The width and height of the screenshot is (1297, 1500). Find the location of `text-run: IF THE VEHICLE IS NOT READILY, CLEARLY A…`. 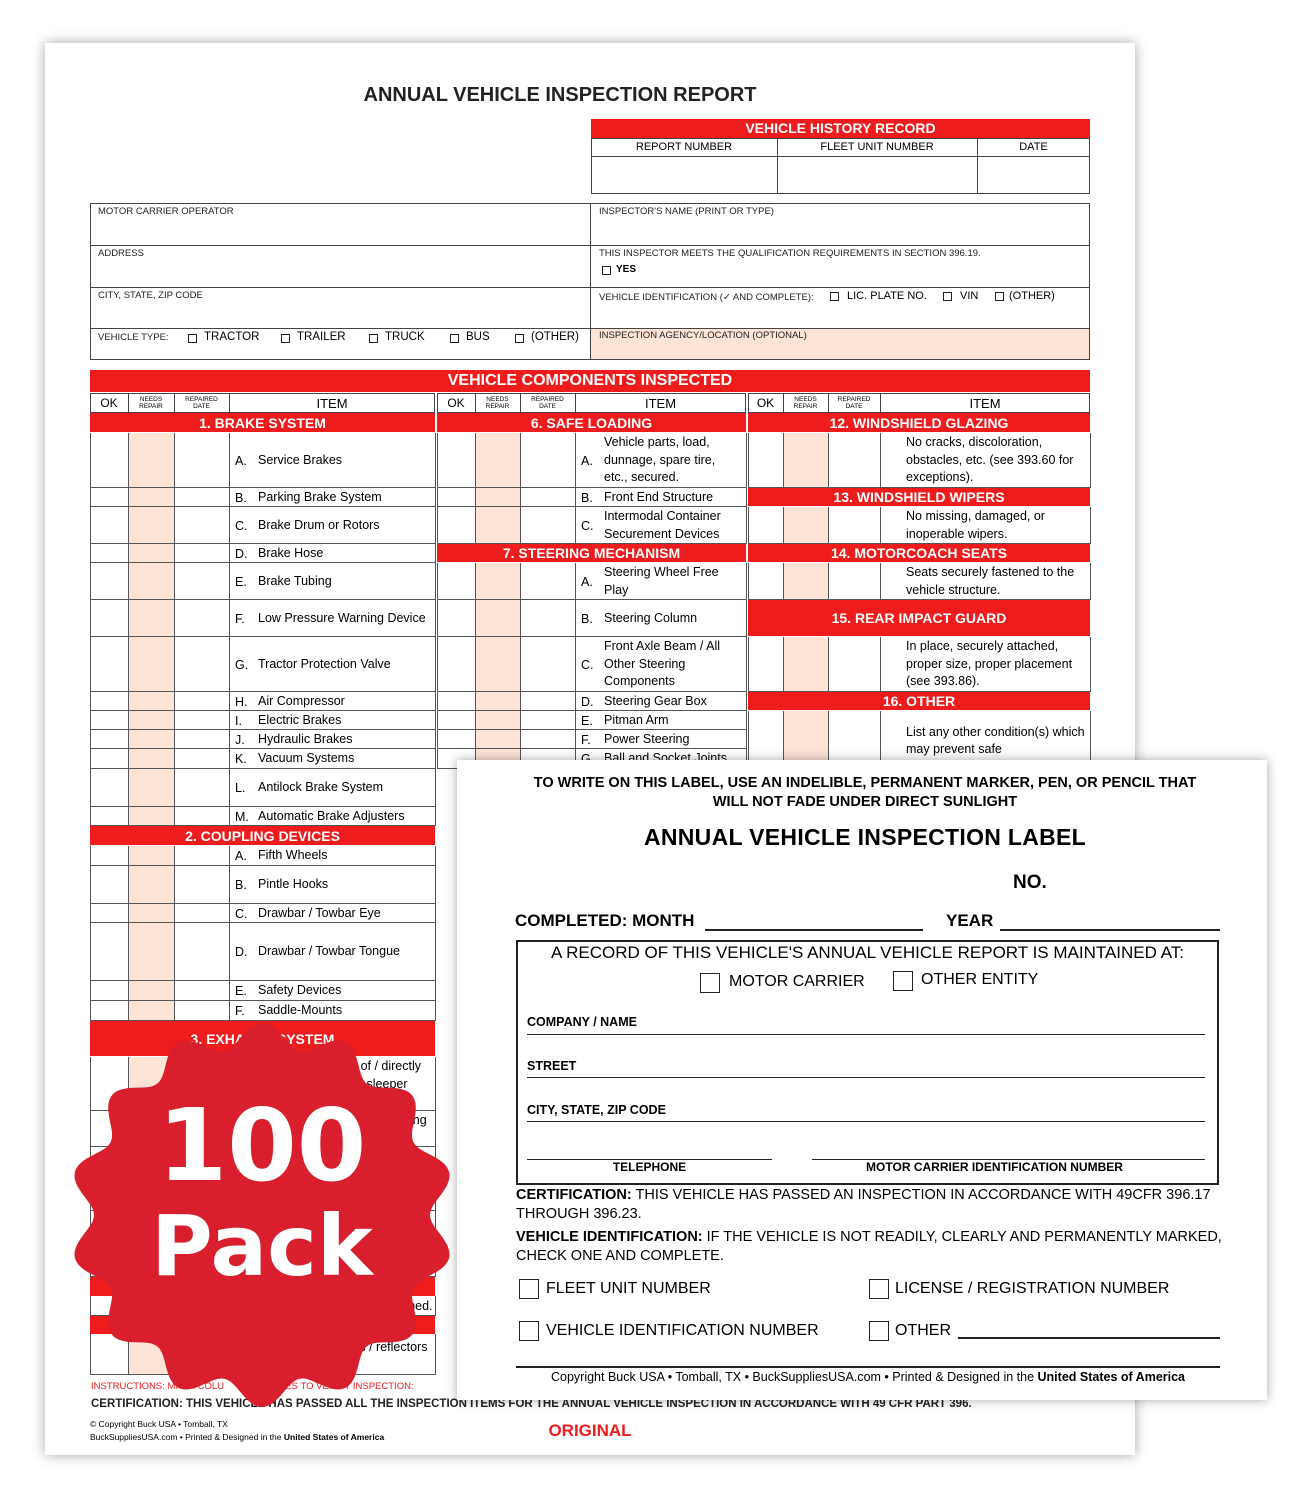

text-run: IF THE VEHICLE IS NOT READILY, CLEARLY A… is located at coordinates (869, 1246).